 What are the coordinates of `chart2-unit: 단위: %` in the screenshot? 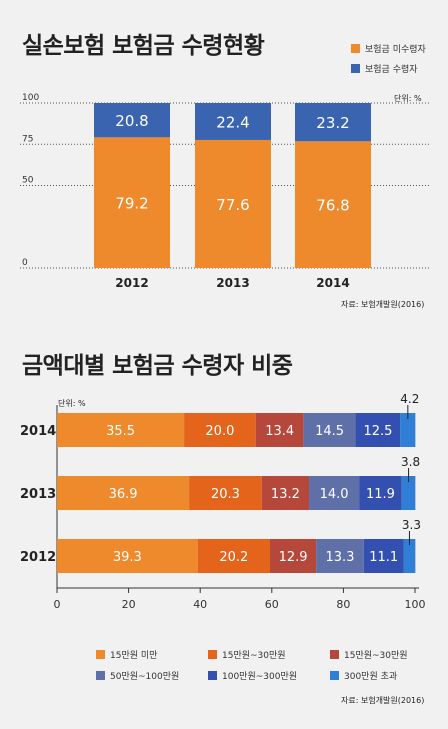 It's located at (72, 403).